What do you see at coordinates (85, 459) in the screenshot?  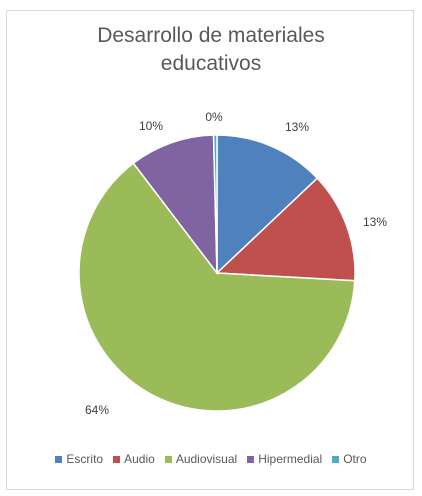 I see `legend-label-escrito: Escrito` at bounding box center [85, 459].